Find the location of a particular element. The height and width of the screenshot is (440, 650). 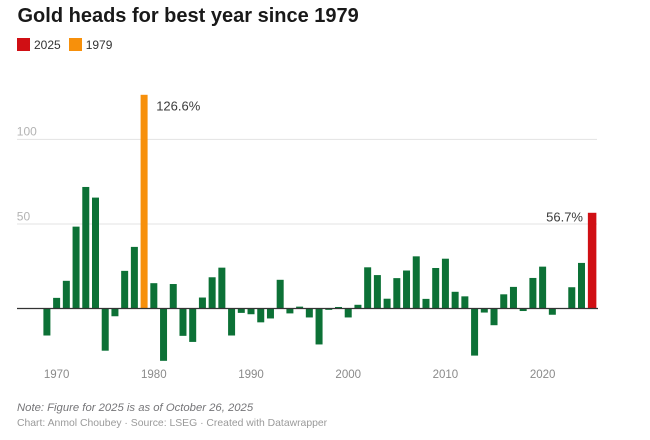

svg-text: 1990 is located at coordinates (251, 375).